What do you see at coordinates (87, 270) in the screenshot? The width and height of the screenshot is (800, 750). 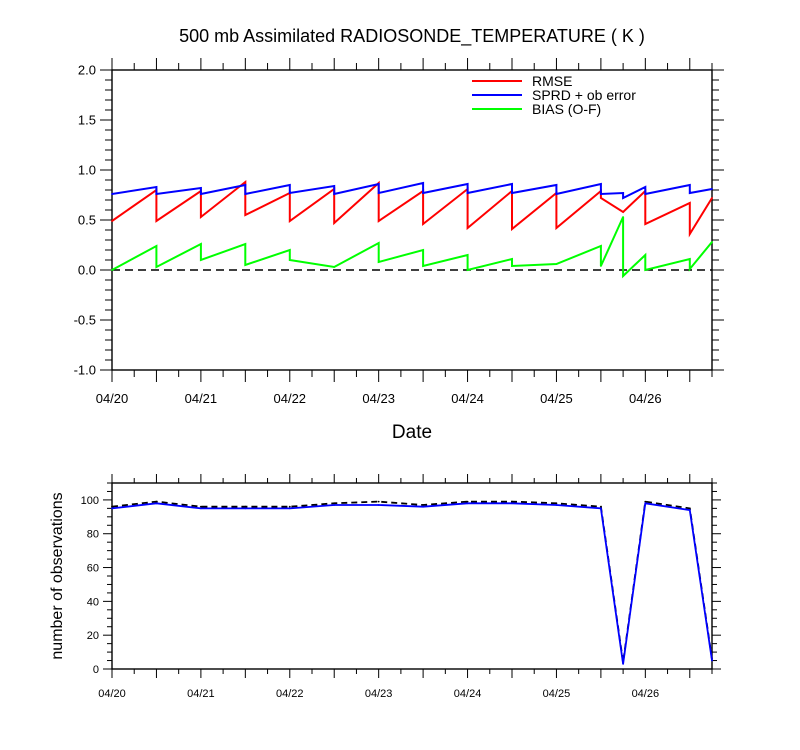 I see `y-tick-label: 0.0` at bounding box center [87, 270].